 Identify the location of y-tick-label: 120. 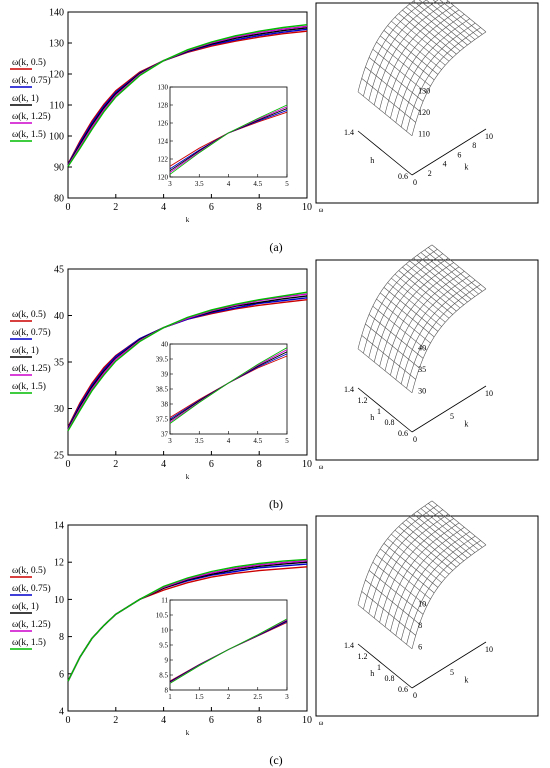
(56, 75).